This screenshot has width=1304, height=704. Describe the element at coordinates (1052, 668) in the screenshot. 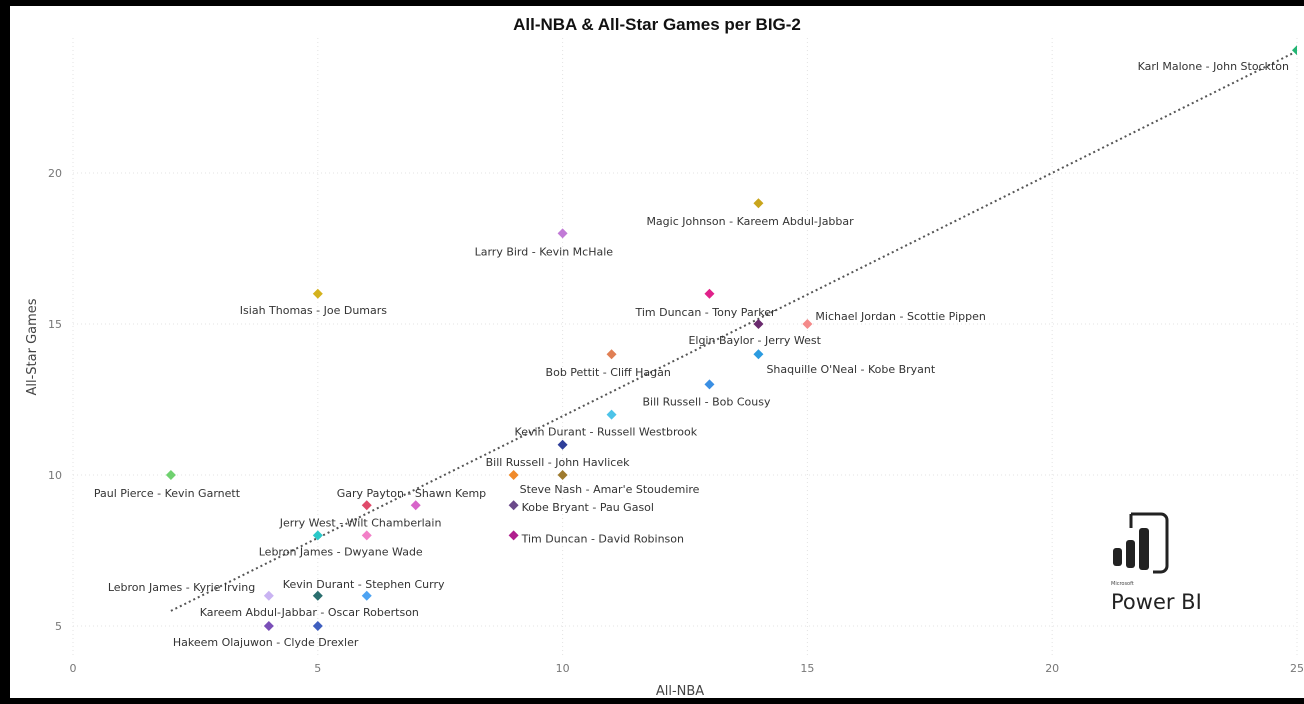

I see `x-tick-label: 20` at that location.